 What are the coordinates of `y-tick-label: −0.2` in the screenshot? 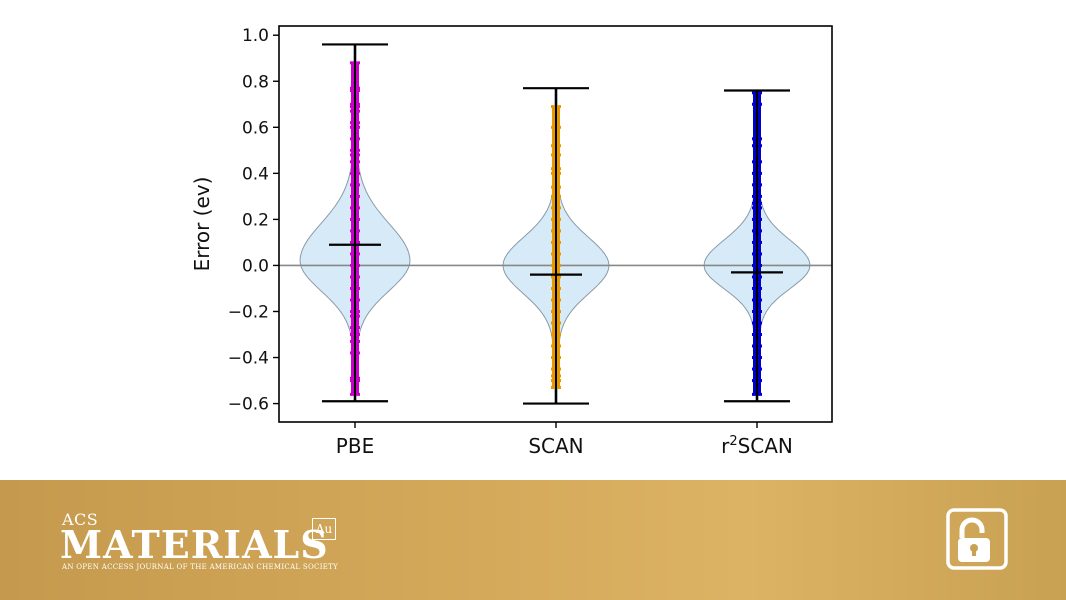 It's located at (248, 312).